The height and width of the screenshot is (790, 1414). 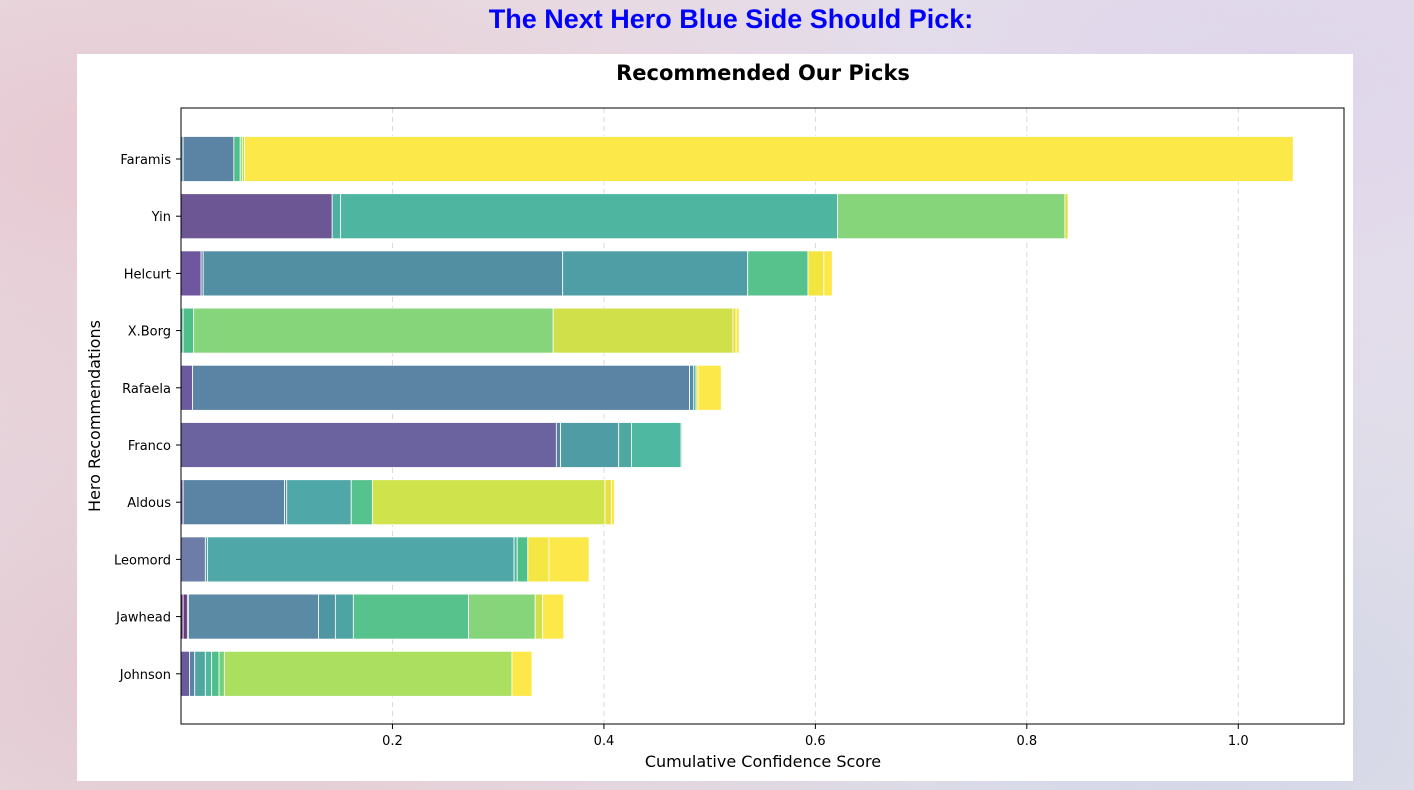 I want to click on x-tick-label: 0.4, so click(x=604, y=741).